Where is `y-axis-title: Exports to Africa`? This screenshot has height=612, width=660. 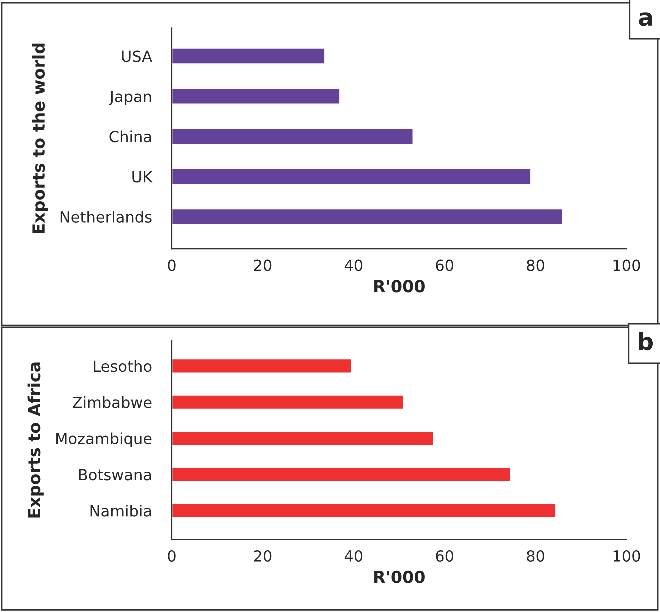 y-axis-title: Exports to Africa is located at coordinates (36, 440).